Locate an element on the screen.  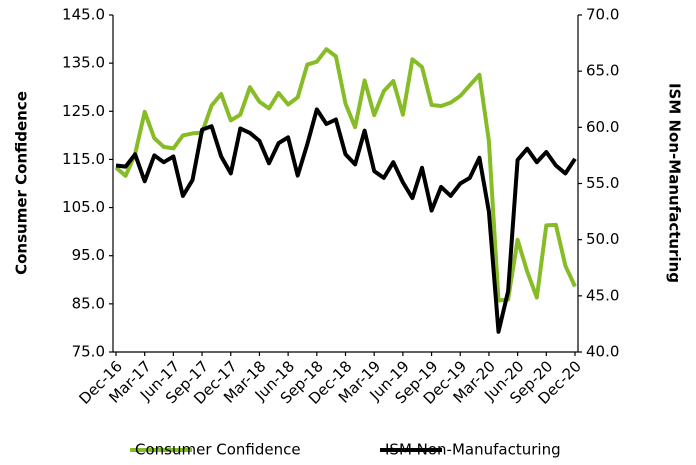
y-tick-label: 85.0 is located at coordinates (88, 303).